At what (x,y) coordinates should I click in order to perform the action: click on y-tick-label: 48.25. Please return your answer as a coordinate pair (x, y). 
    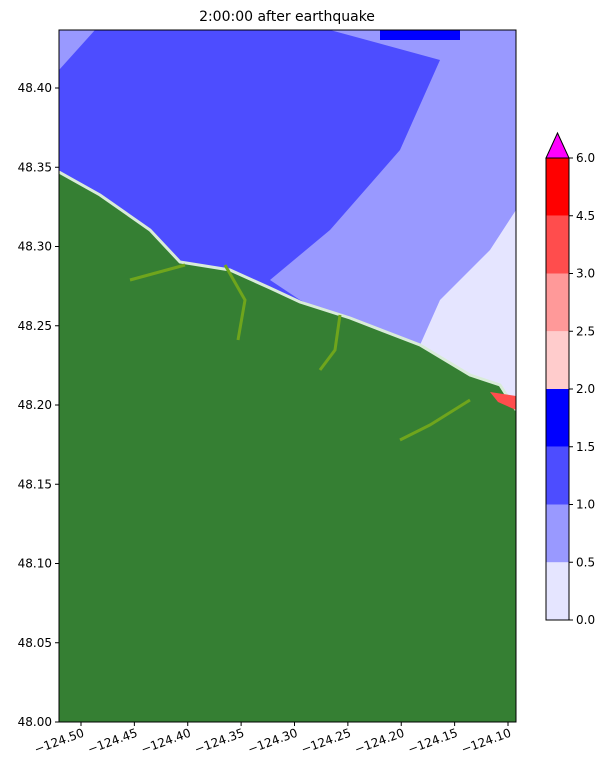
    Looking at the image, I should click on (35, 326).